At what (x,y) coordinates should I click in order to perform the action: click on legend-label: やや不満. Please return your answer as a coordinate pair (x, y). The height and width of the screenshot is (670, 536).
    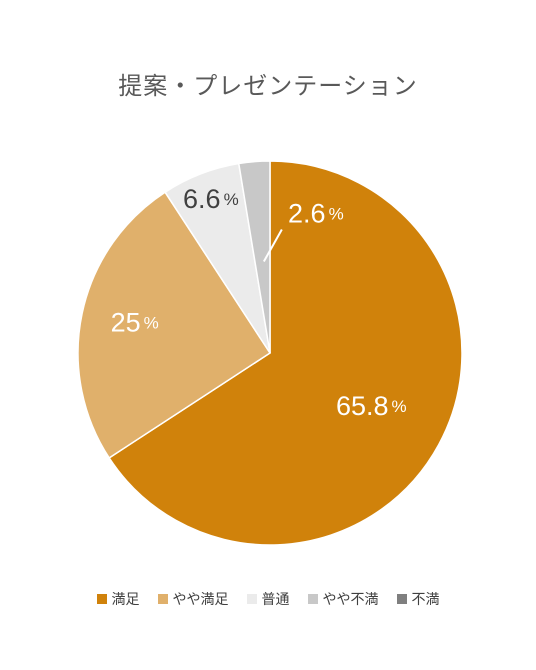
    Looking at the image, I should click on (350, 600).